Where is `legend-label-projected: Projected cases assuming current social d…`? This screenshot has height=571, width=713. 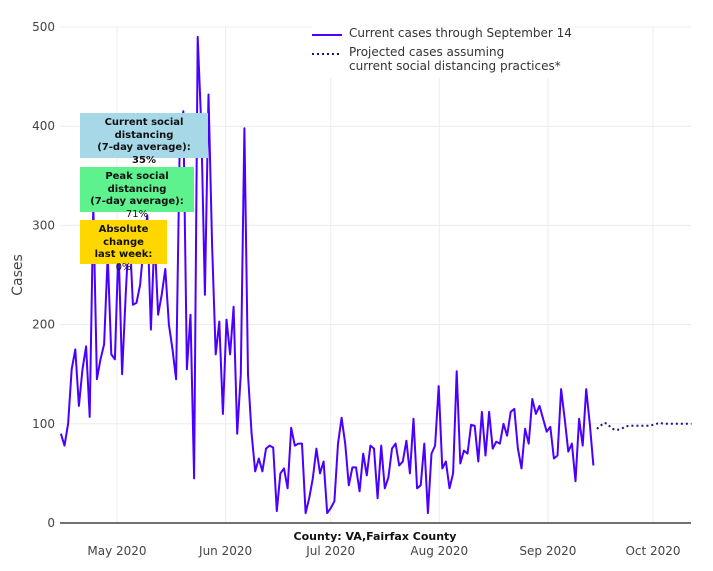 legend-label-projected: Projected cases assuming current social d… is located at coordinates (455, 59).